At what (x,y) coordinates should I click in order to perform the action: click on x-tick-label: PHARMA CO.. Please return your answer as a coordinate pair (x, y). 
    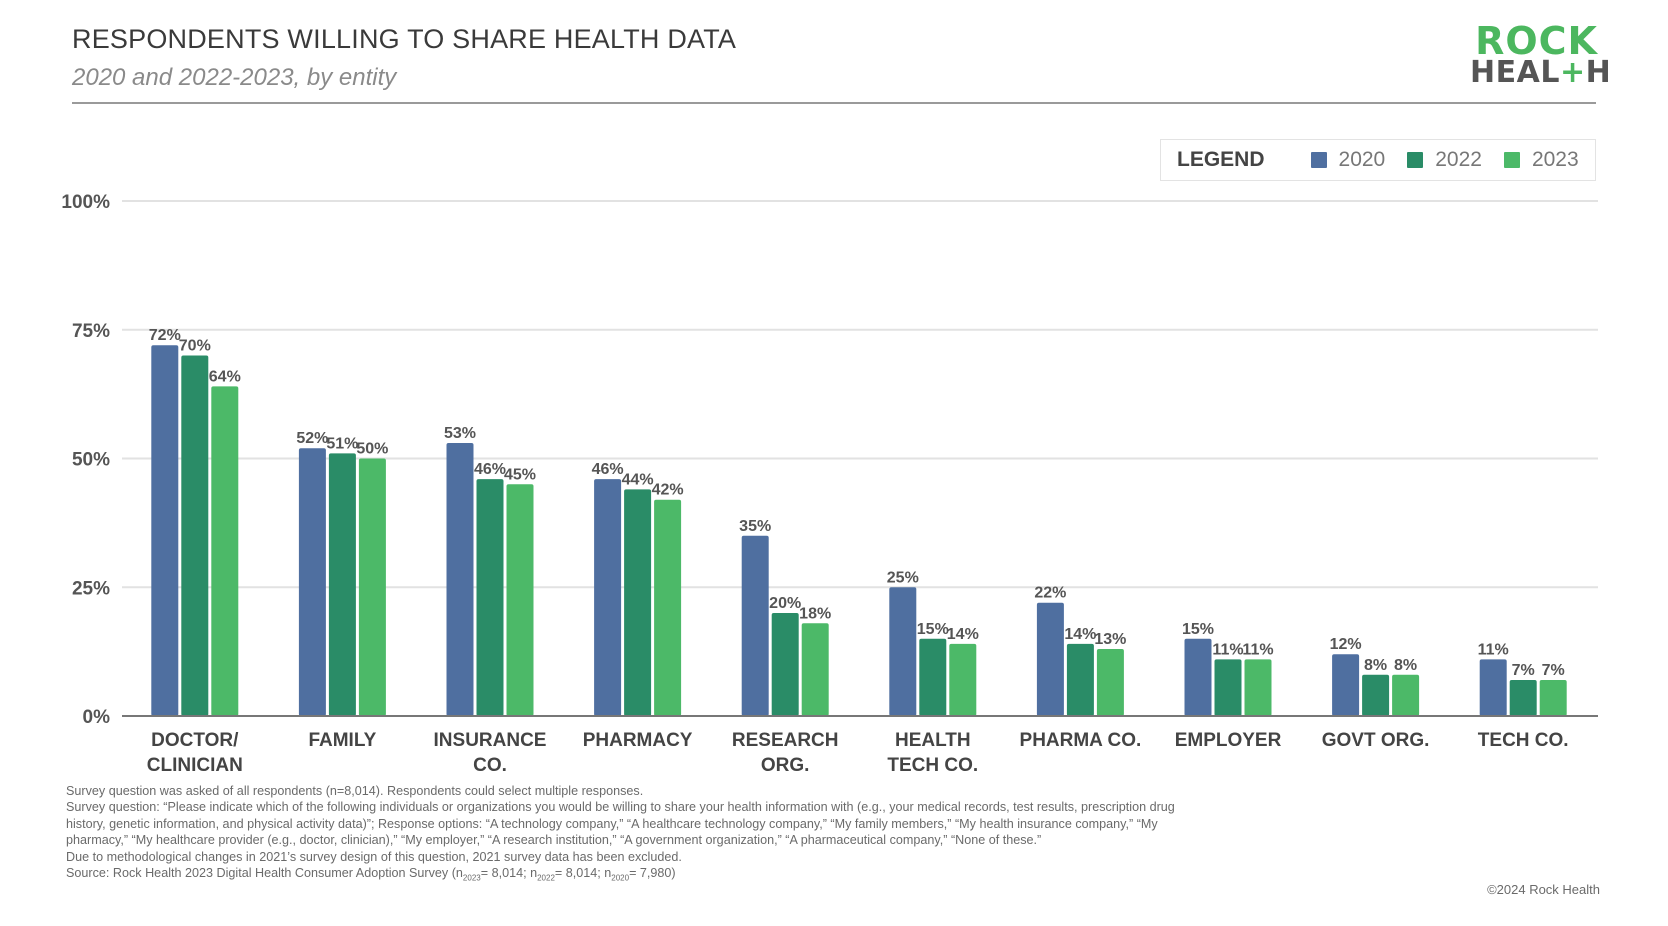
    Looking at the image, I should click on (1081, 740).